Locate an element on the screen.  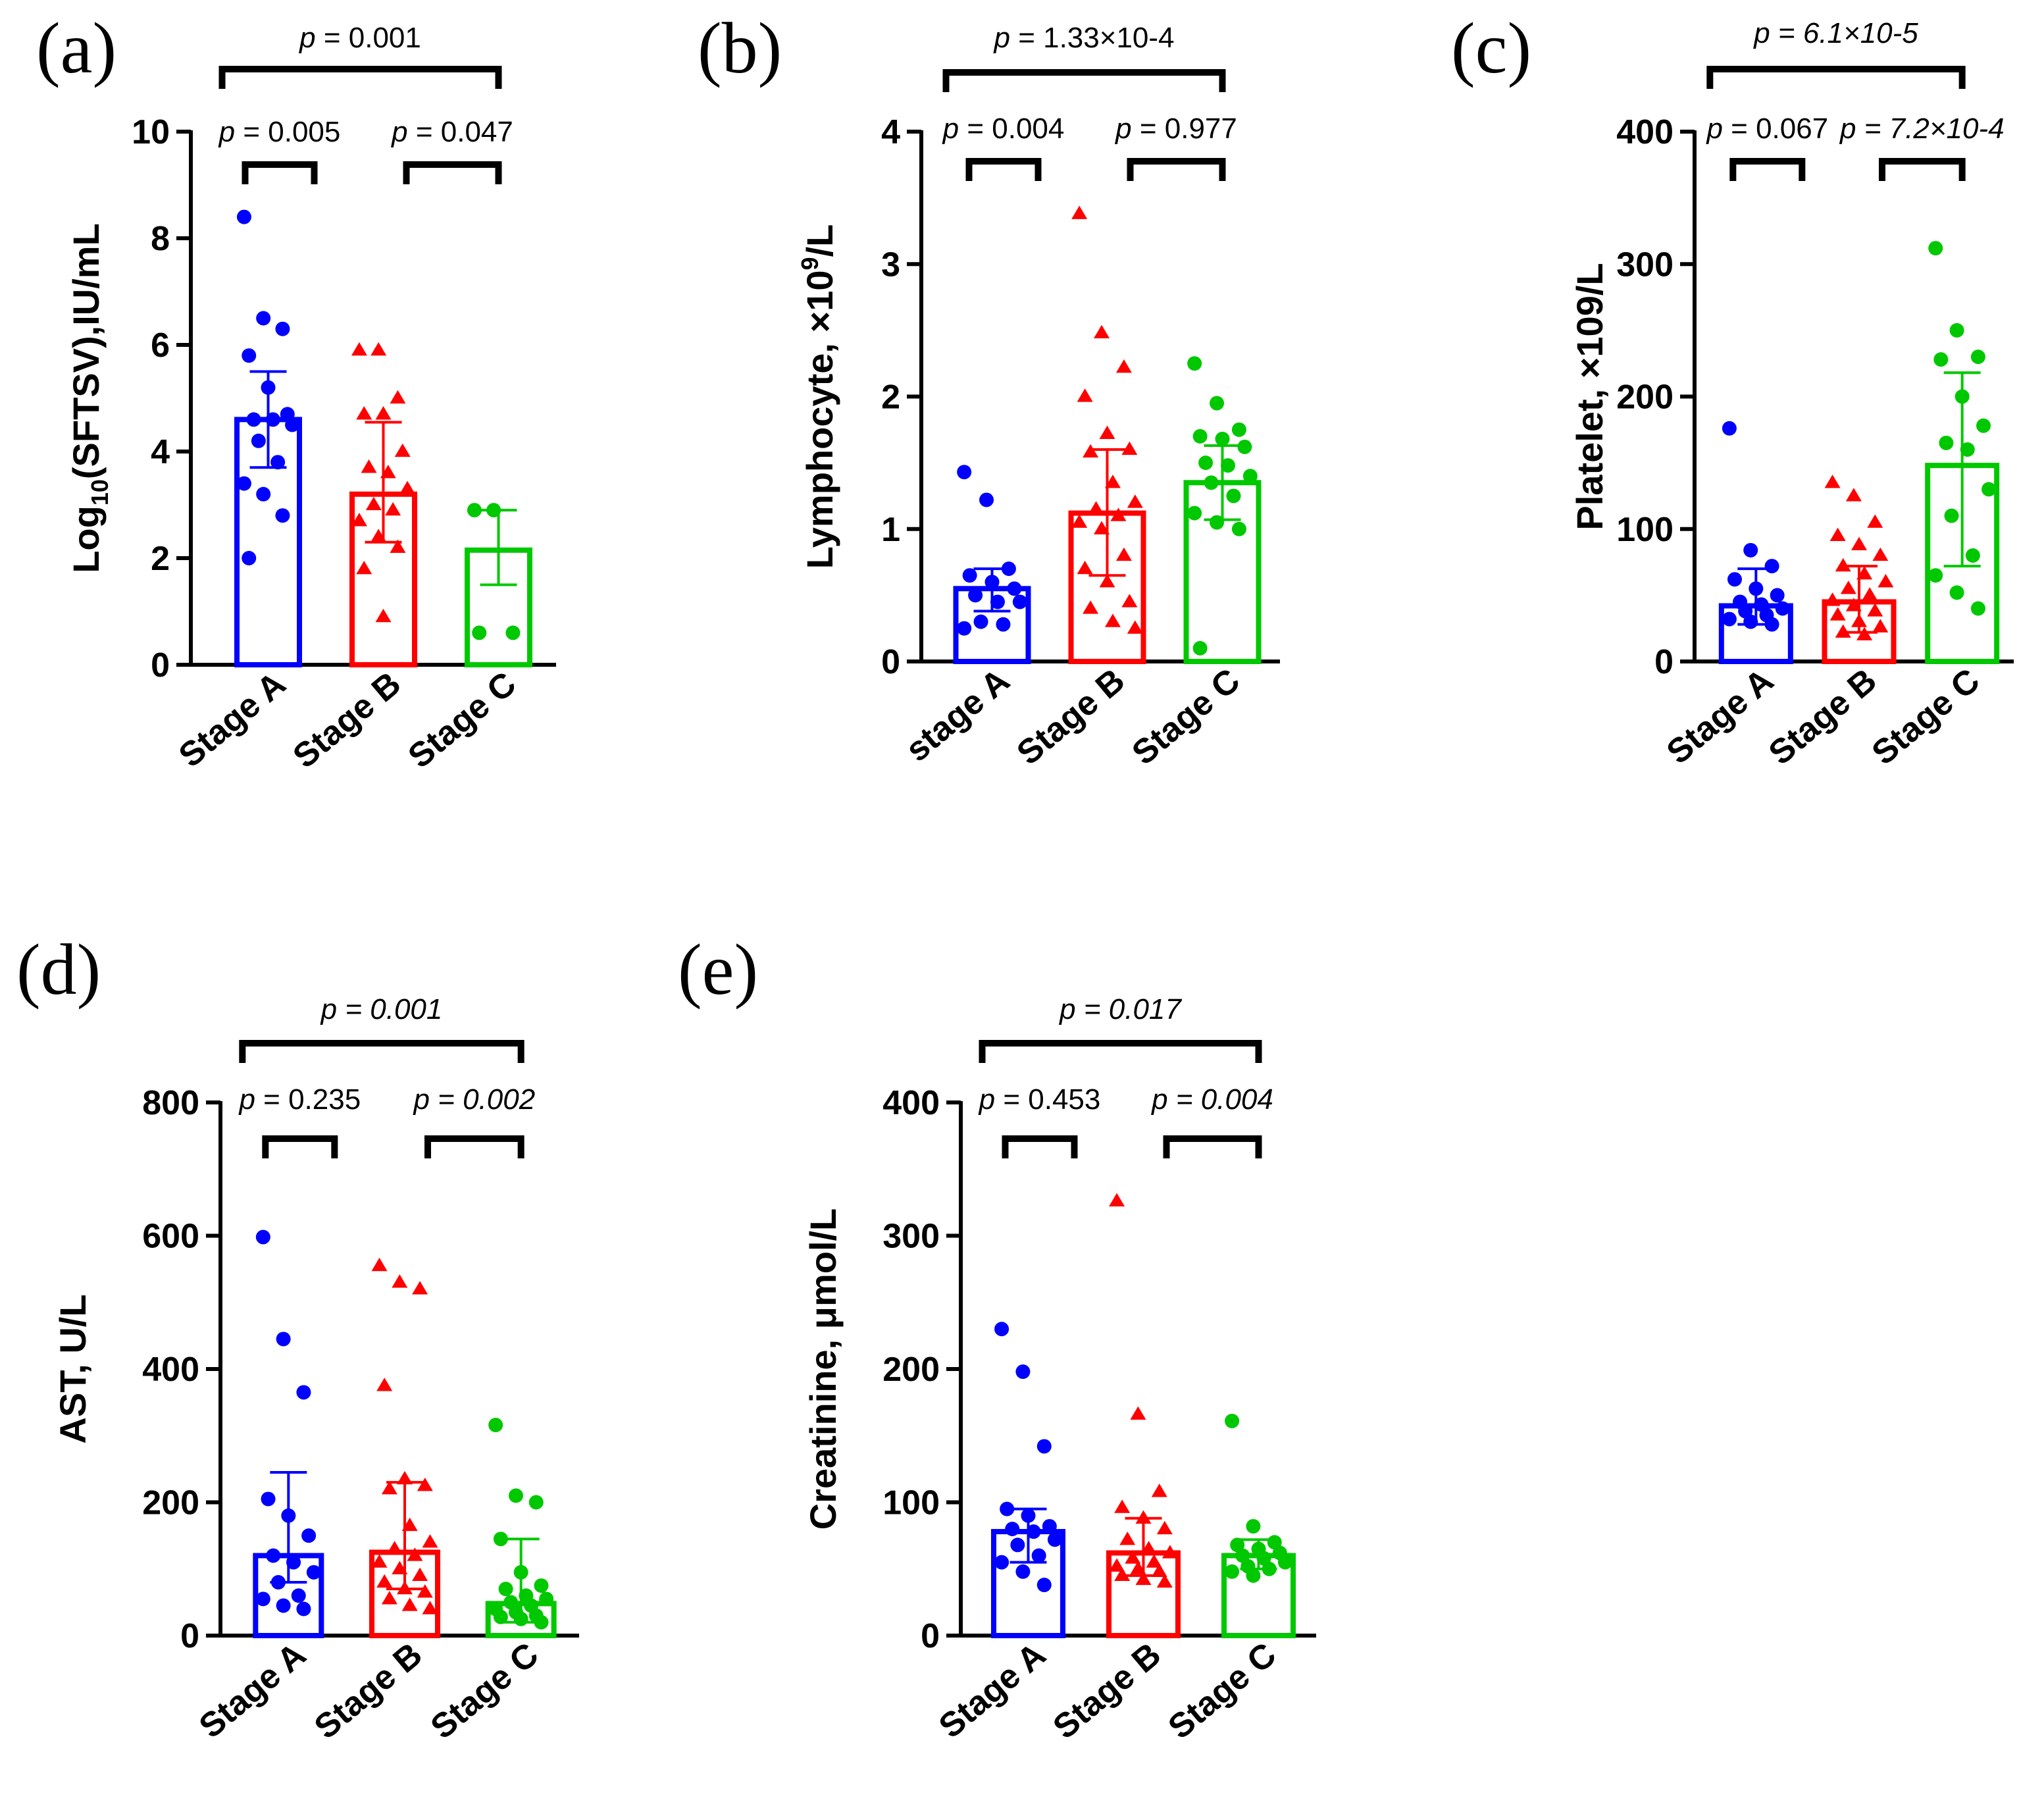
category-label: Stage B is located at coordinates (1071, 717).